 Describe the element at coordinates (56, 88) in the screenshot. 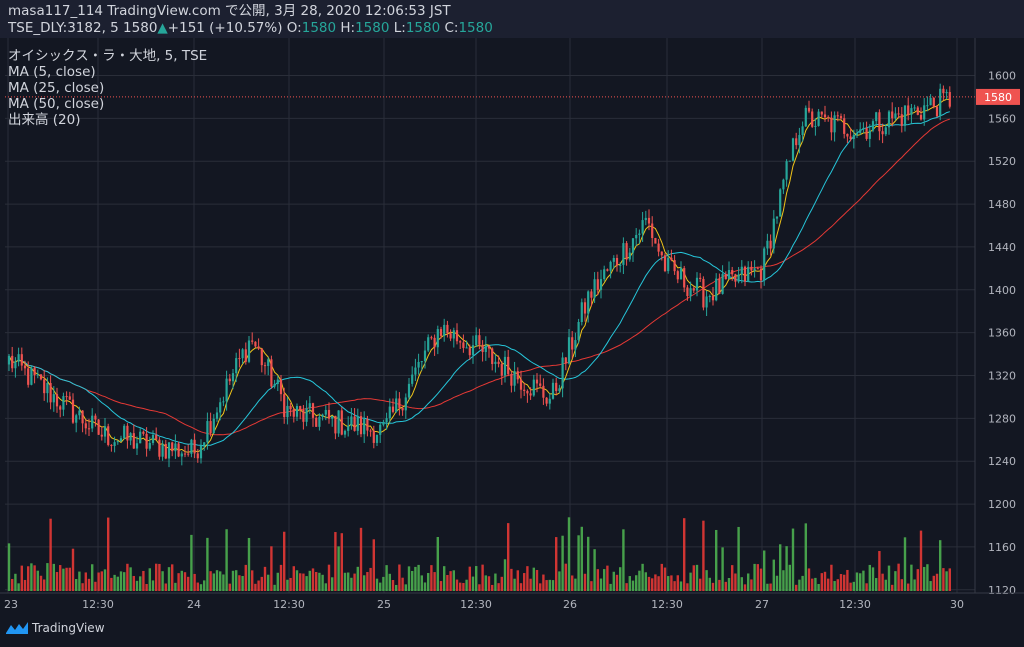

I see `legend-ma25: MA (25, close)` at that location.